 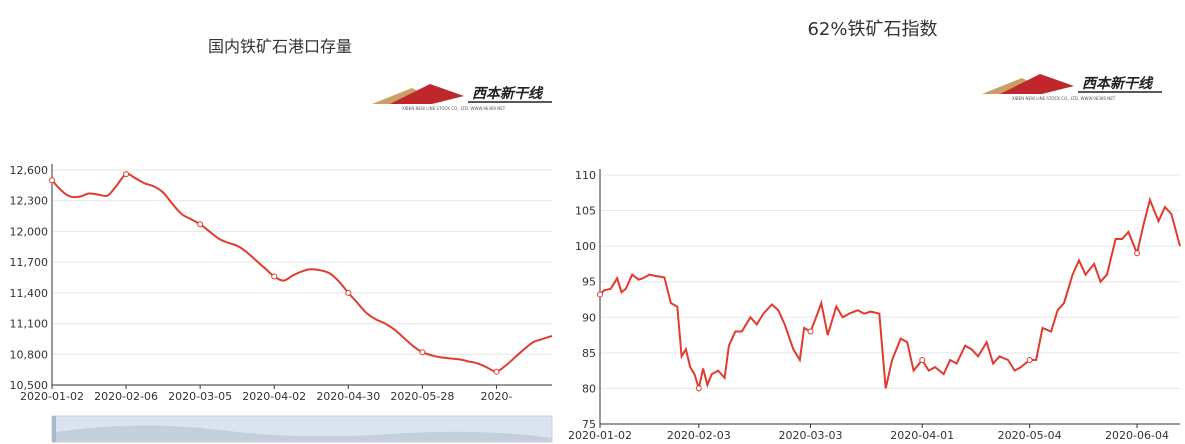 What do you see at coordinates (348, 396) in the screenshot?
I see `x-tick-label: 2020-04-30` at bounding box center [348, 396].